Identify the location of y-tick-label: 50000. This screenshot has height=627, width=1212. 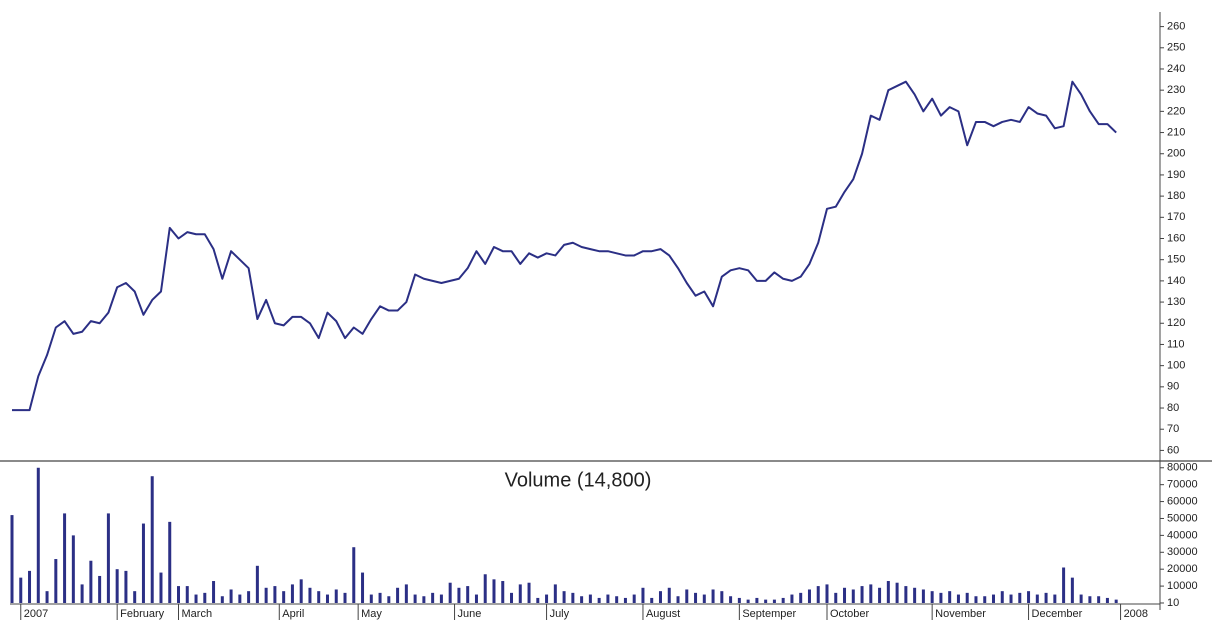
(1182, 518).